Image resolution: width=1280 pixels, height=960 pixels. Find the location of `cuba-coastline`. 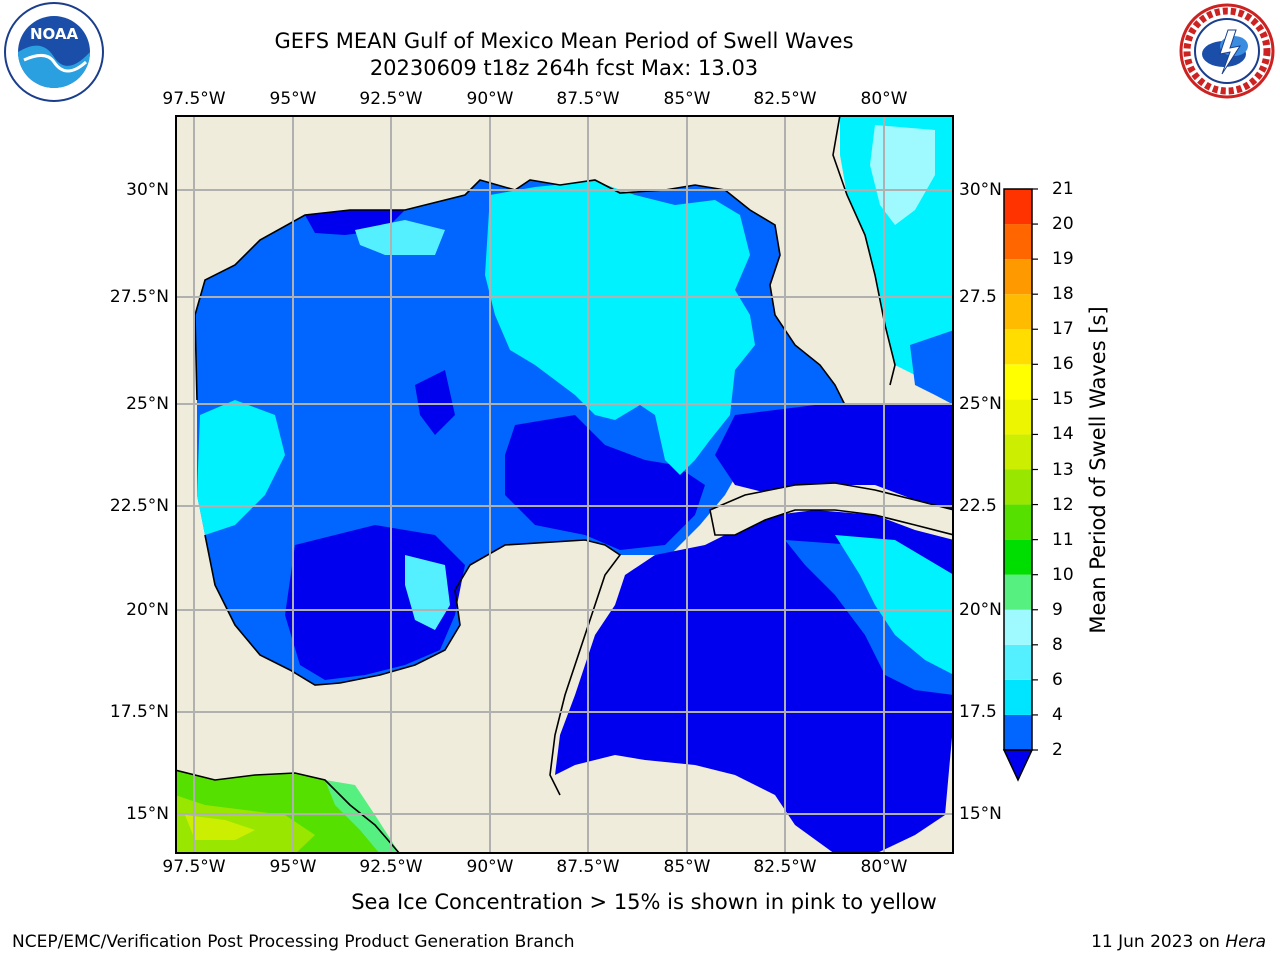

cuba-coastline is located at coordinates (831, 509).